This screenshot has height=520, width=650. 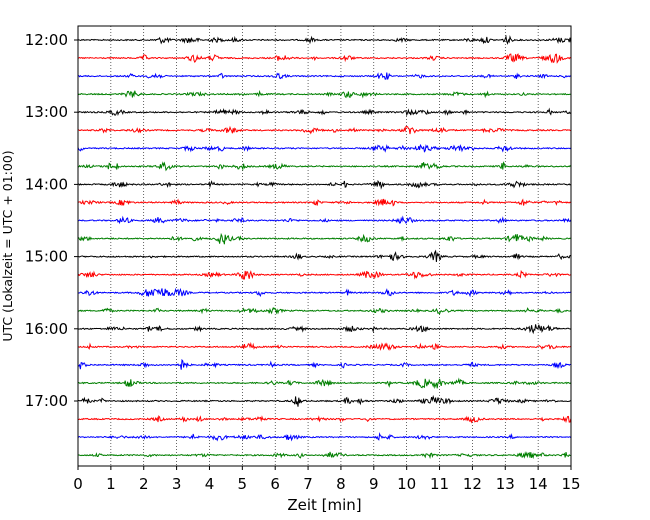 I want to click on x-tick-label: 11, so click(x=439, y=484).